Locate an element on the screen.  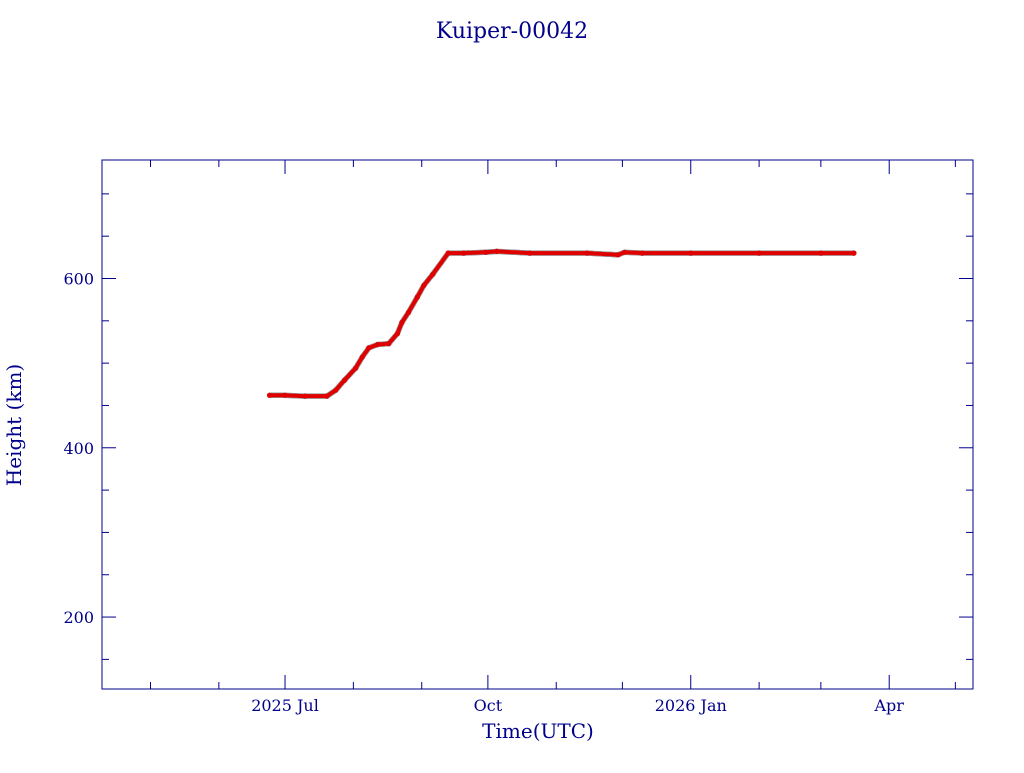
x-tick-label: 2026 Jan is located at coordinates (691, 705).